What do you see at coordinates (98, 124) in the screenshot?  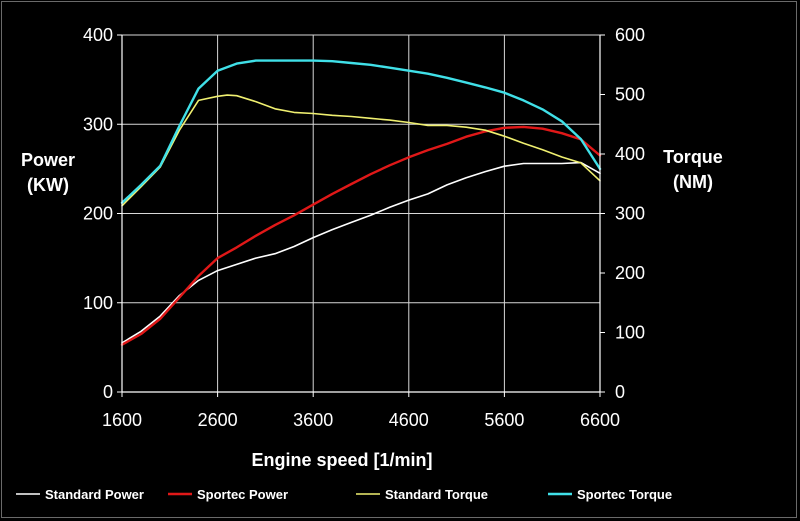 I see `y-left-tick-label: 300` at bounding box center [98, 124].